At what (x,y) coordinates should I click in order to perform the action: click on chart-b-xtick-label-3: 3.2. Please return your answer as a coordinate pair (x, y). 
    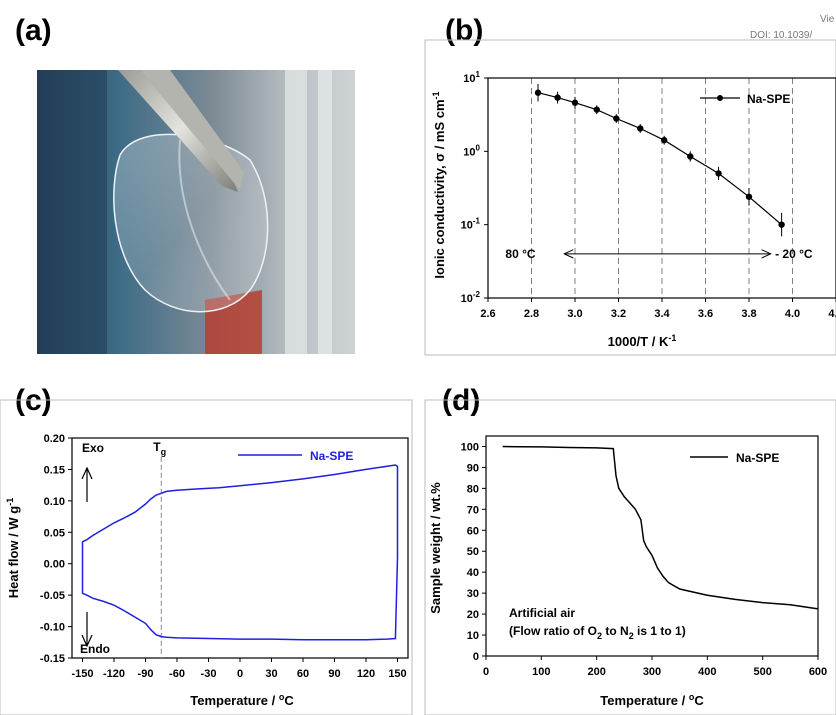
    Looking at the image, I should click on (618, 314).